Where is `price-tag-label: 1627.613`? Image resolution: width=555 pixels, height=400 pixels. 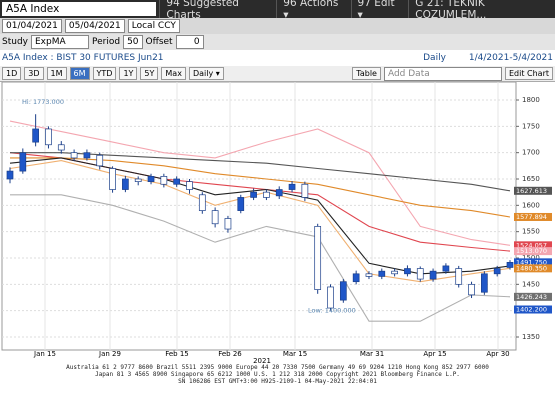 price-tag-label: 1627.613 is located at coordinates (531, 191).